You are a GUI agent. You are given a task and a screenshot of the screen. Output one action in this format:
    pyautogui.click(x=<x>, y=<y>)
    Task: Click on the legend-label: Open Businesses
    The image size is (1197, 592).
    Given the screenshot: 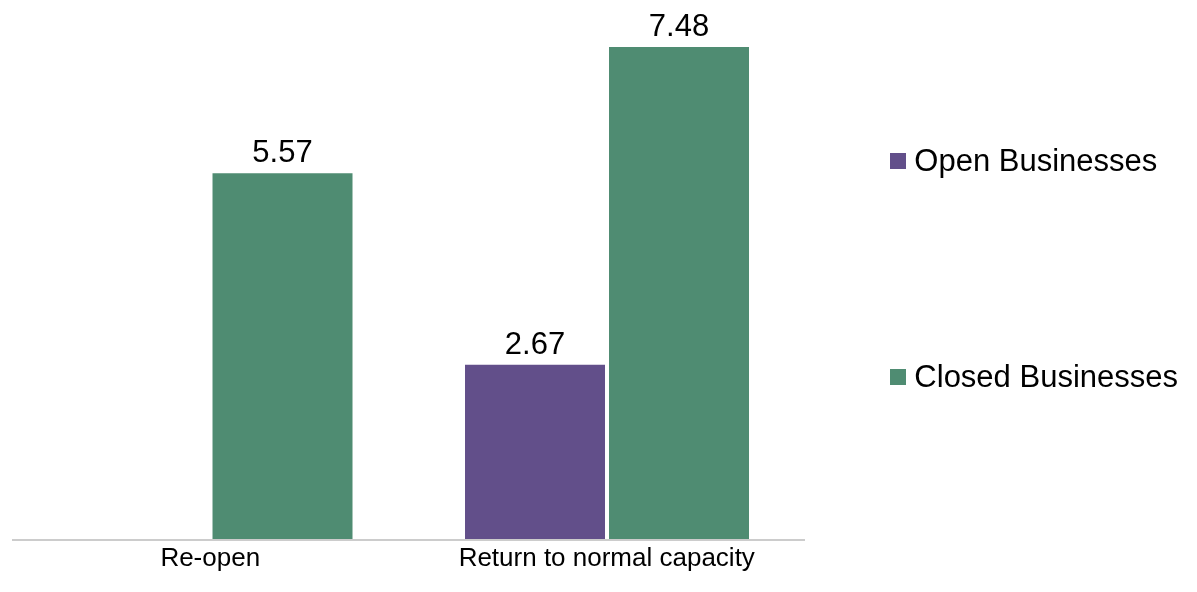 What is the action you would take?
    pyautogui.click(x=1036, y=161)
    